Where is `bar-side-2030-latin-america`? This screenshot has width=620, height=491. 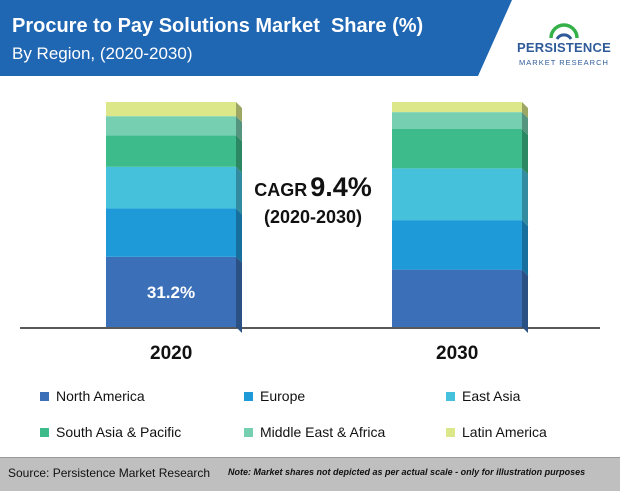 bar-side-2030-latin-america is located at coordinates (525, 110).